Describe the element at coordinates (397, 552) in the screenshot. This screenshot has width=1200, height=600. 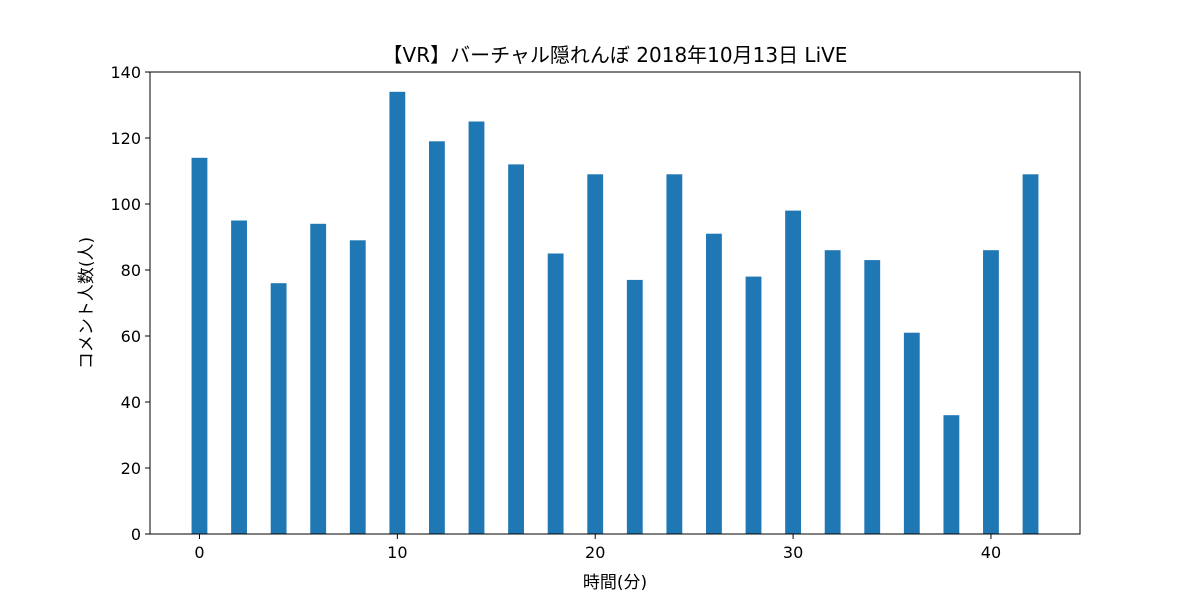
I see `x-tick-label: 10` at that location.